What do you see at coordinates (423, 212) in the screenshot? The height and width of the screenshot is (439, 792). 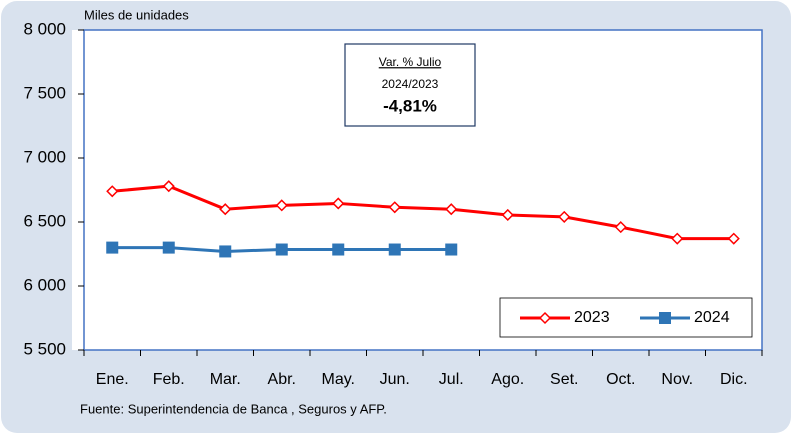 I see `series-line` at bounding box center [423, 212].